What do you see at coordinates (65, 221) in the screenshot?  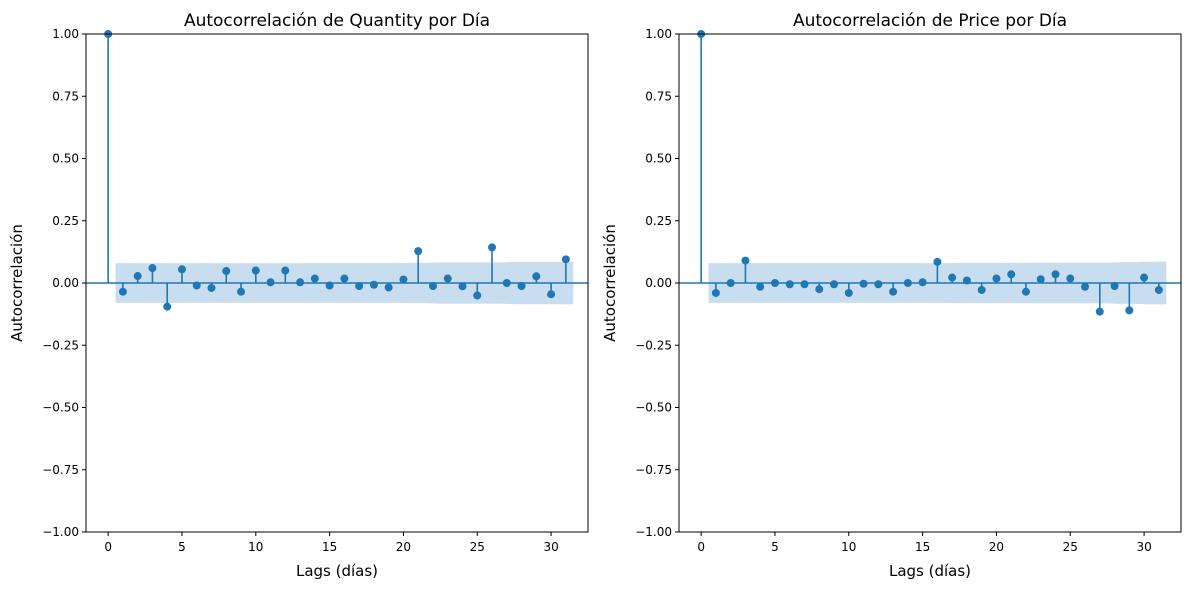 I see `quantity-y-tick-label: 0.25` at bounding box center [65, 221].